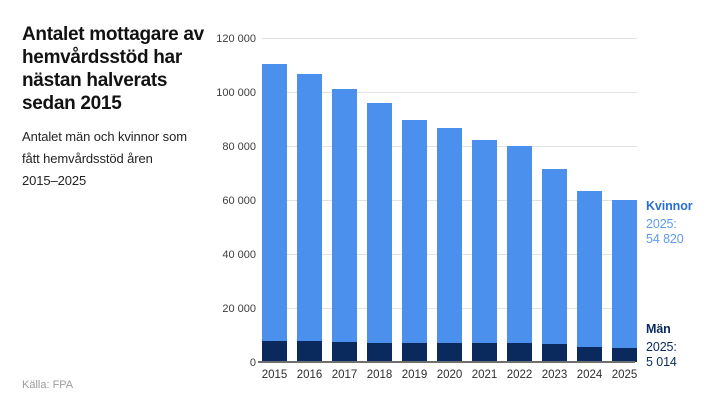  Describe the element at coordinates (519, 352) in the screenshot. I see `bar-segment-man-2022` at that location.